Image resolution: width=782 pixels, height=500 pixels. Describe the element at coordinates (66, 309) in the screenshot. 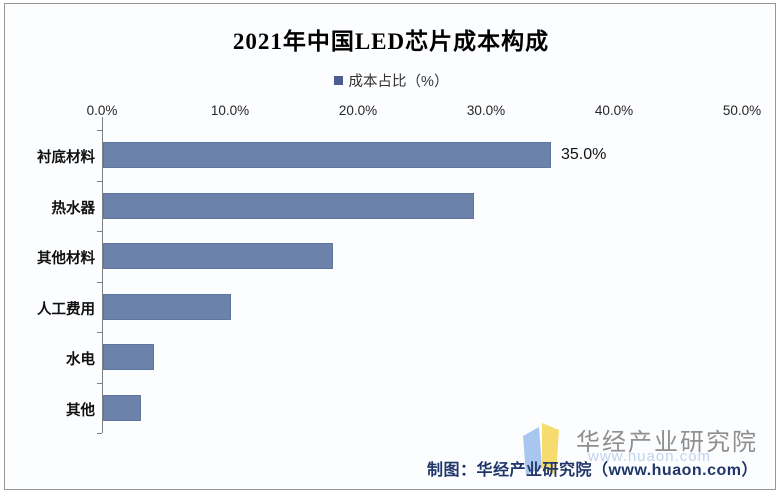

I see `category-label: 人工费用` at that location.